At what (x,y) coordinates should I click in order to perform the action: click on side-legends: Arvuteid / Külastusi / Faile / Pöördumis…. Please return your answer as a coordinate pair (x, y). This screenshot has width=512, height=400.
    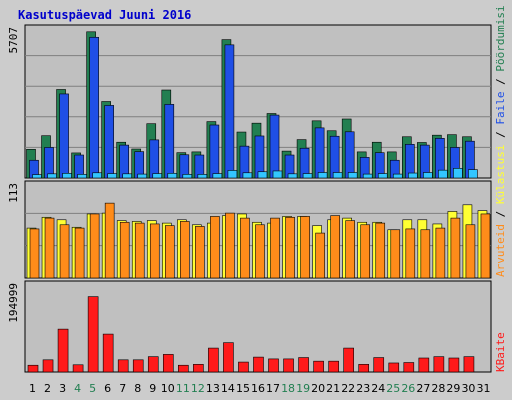
    Looking at the image, I should click on (500, 188).